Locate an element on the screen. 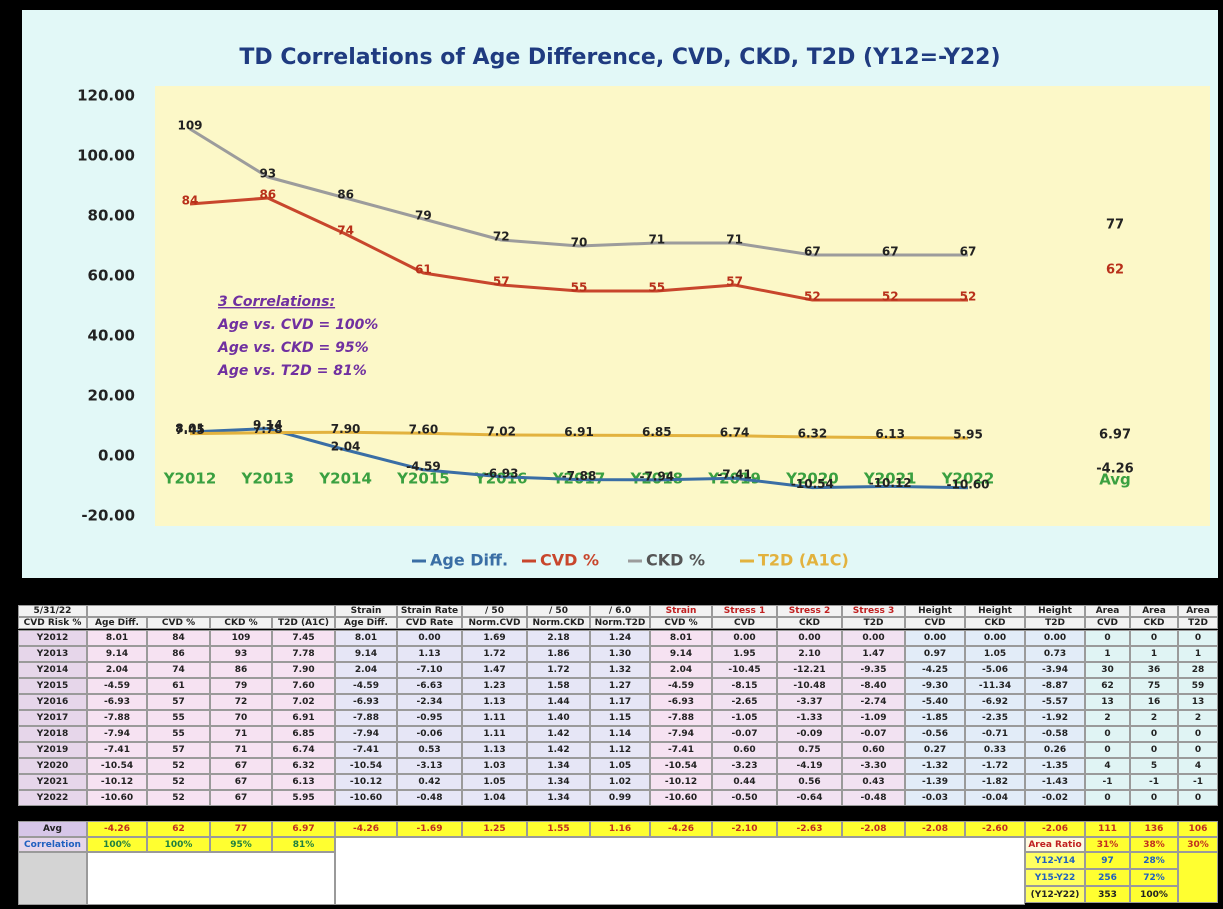 Image resolution: width=1223 pixels, height=909 pixels. table-cell: 100% is located at coordinates (117, 844).